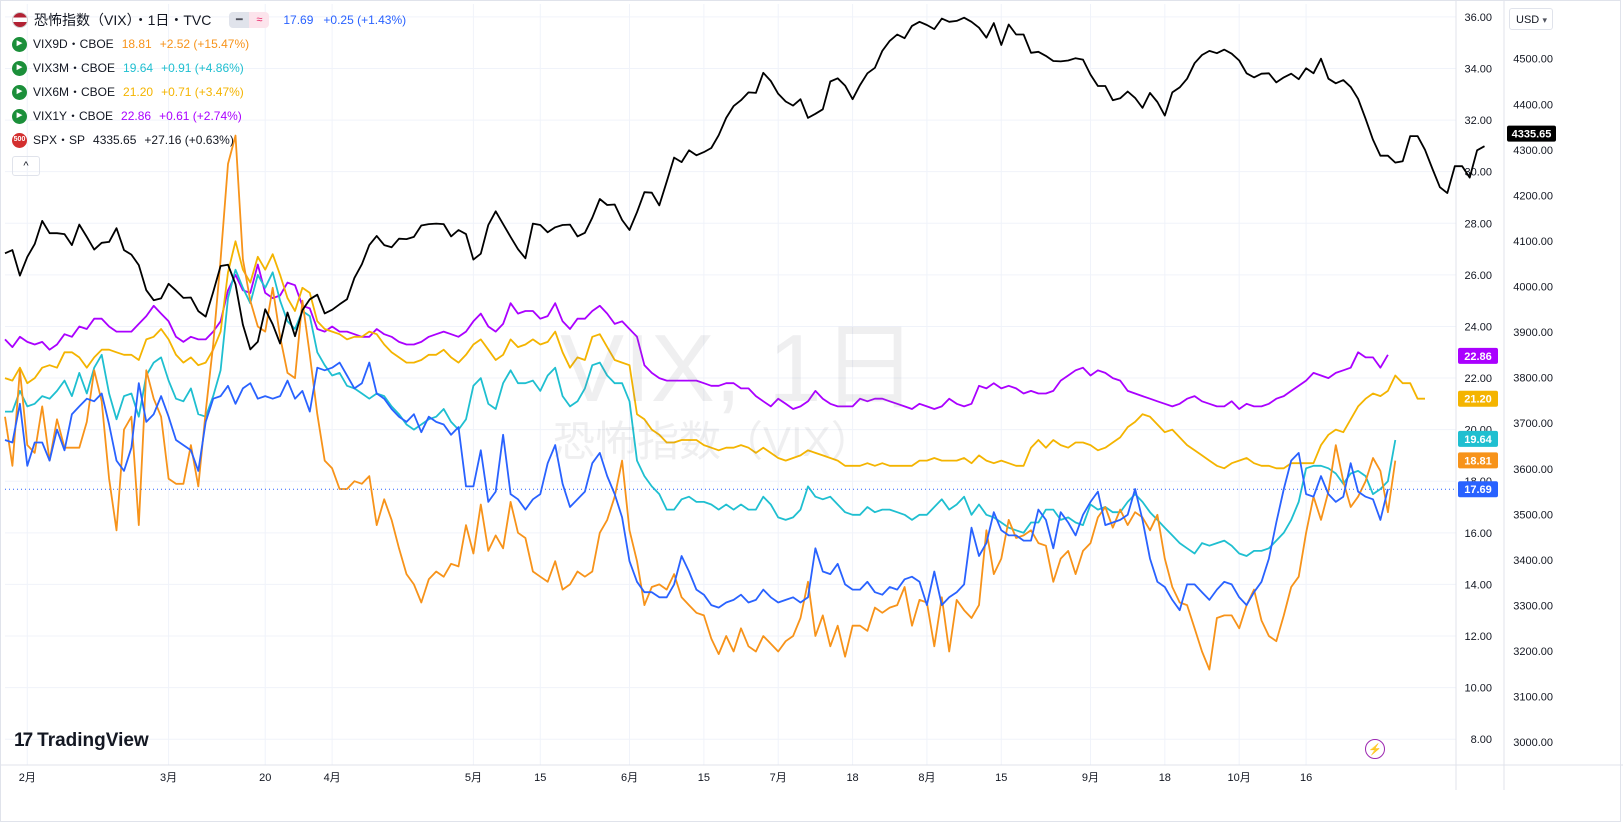  Describe the element at coordinates (138, 68) in the screenshot. I see `legend-series-value: 19.64` at that location.